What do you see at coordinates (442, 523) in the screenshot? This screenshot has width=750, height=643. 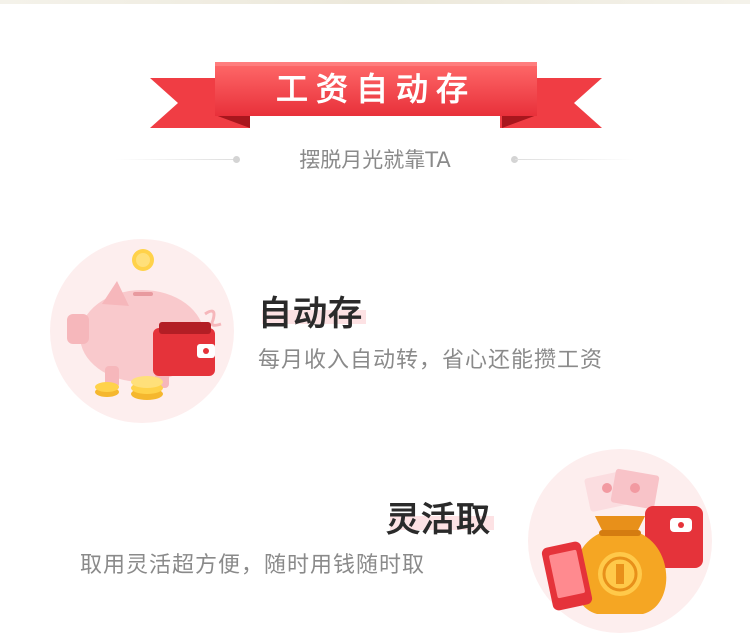 I see `feature2-title-highlight` at bounding box center [442, 523].